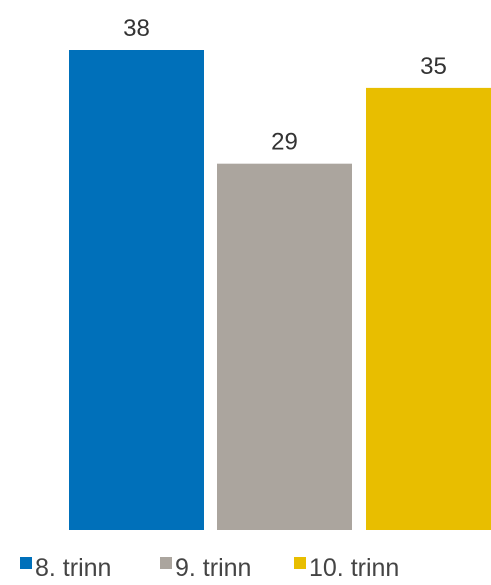 The image size is (491, 585). What do you see at coordinates (213, 568) in the screenshot?
I see `legend-label-2: 9. trinn` at bounding box center [213, 568].